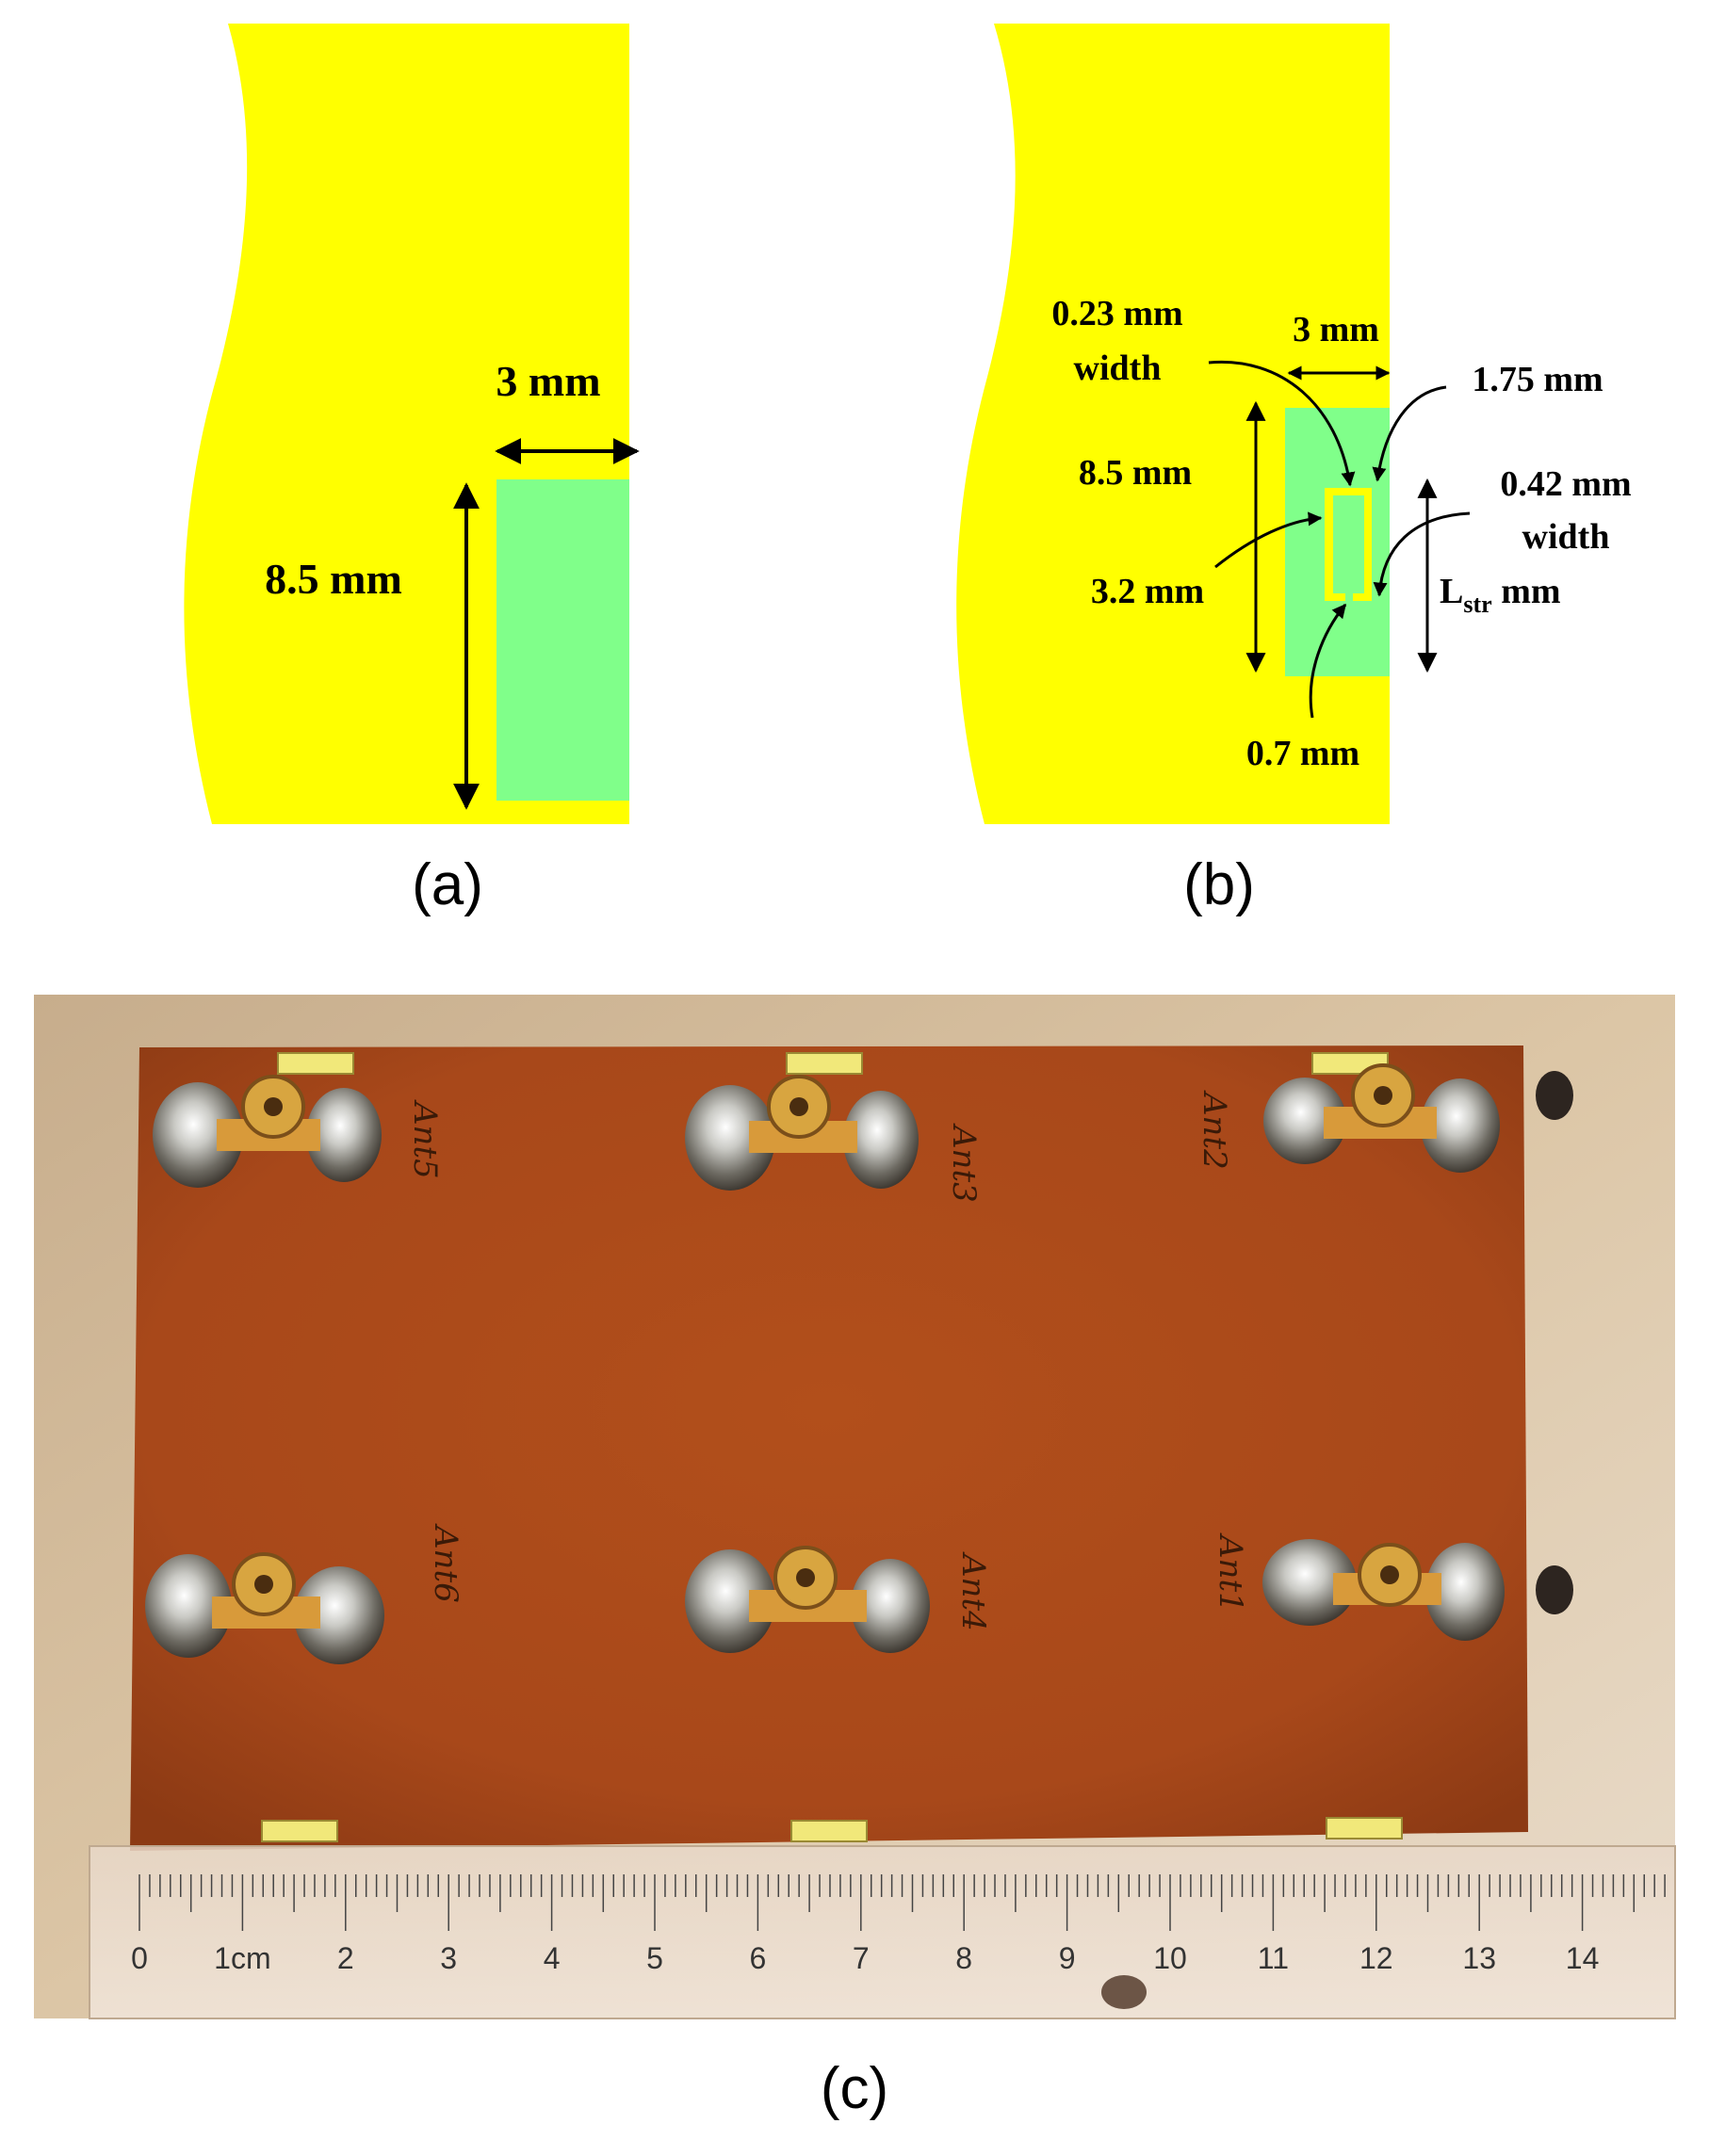 This screenshot has width=1709, height=2156. I want to click on slot-height-leader, so click(1268, 540).